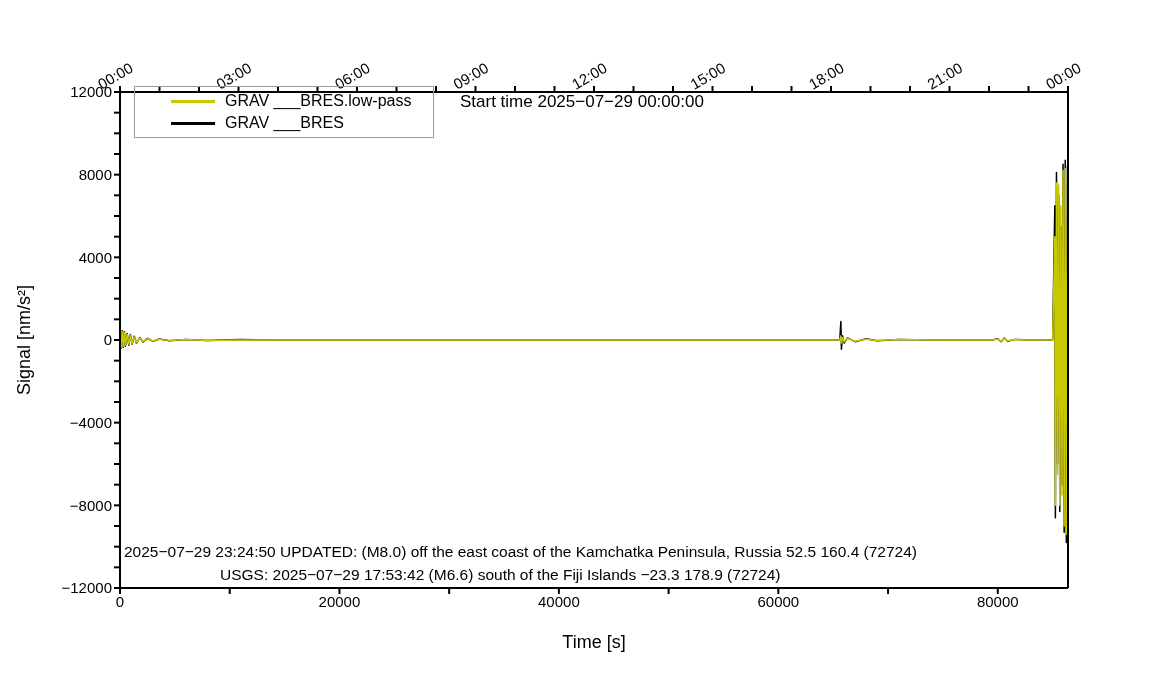 This screenshot has height=700, width=1151. Describe the element at coordinates (520, 552) in the screenshot. I see `annotation: 2025−07−29 23:24:50 UPDATED: (M8.0) off the east coast of the Kamchatka Peninsula, Russia 52.5 160.4 (72724)` at that location.